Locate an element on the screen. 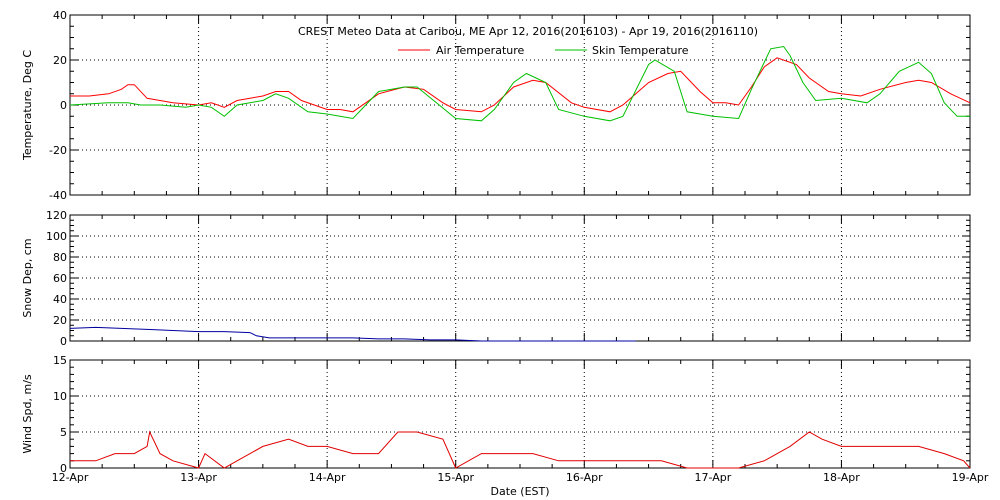  x-tick-label: 19-Apr is located at coordinates (970, 477).